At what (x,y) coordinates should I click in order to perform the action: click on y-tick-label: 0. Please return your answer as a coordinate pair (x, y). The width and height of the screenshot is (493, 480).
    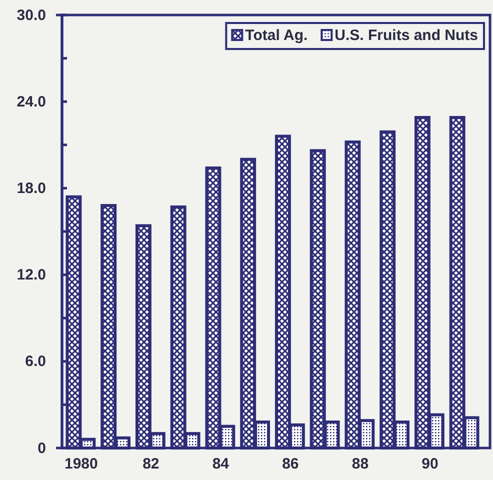
    Looking at the image, I should click on (42, 448).